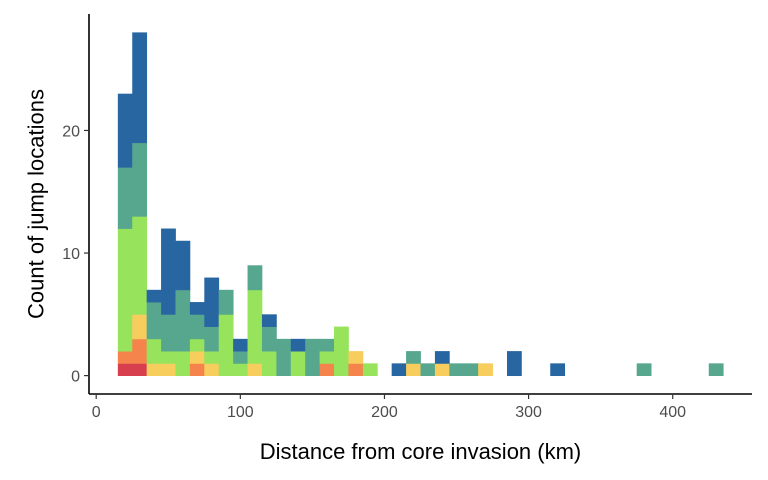 The image size is (768, 480). I want to click on bar-segment-s6-x80, so click(212, 302).